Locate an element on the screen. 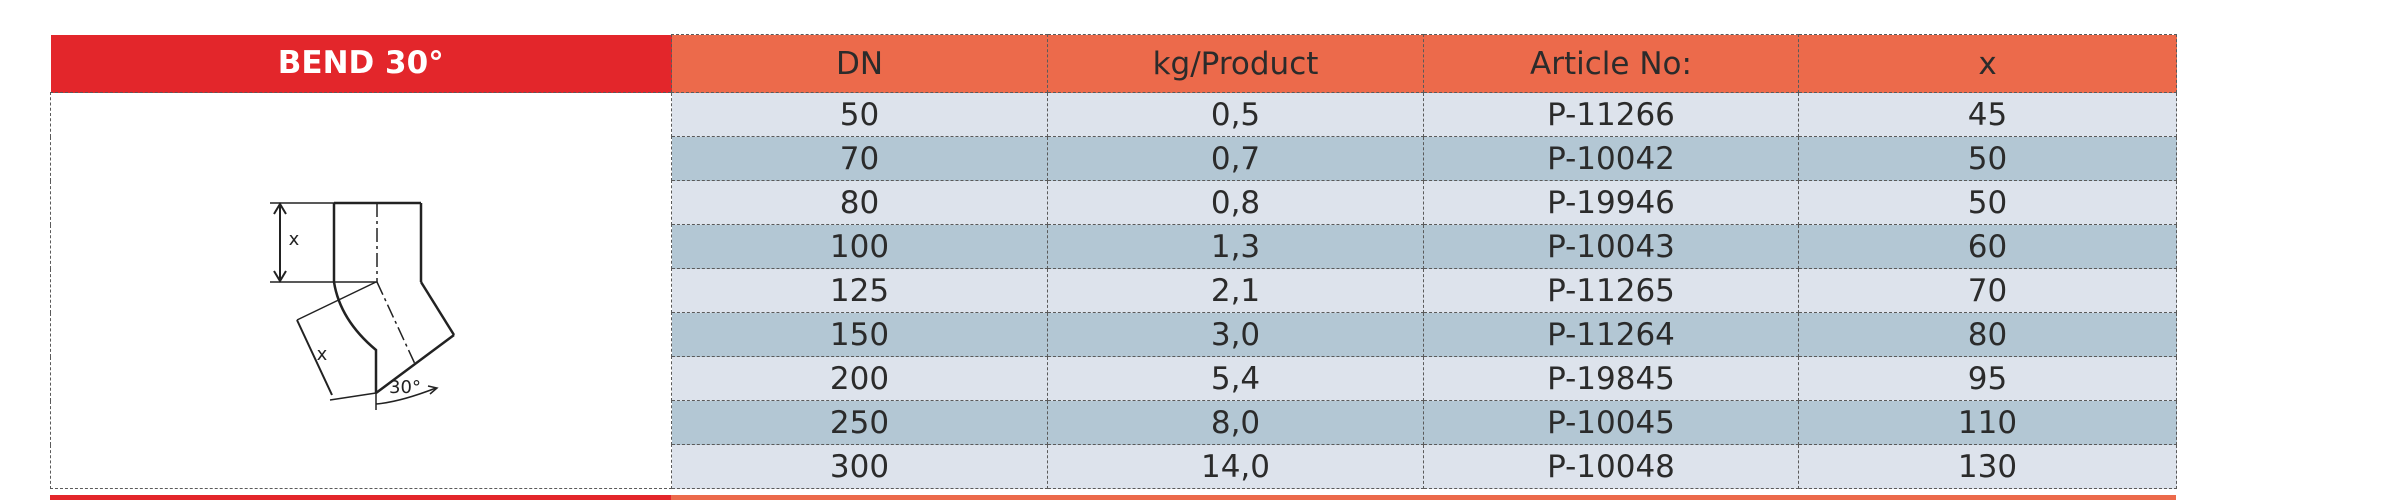 This screenshot has width=2389, height=500. table-cell: 95 is located at coordinates (1987, 378).